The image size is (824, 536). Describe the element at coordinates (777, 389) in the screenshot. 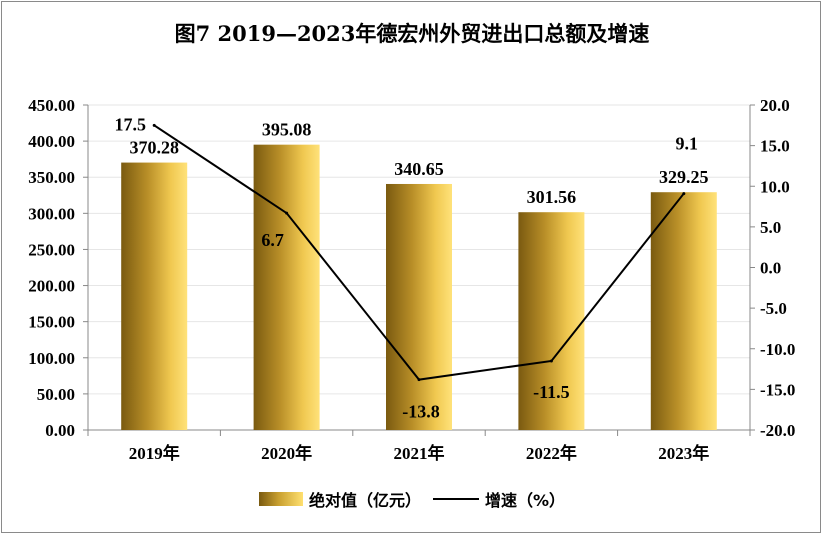

I see `right-tick-label: -15.0` at that location.